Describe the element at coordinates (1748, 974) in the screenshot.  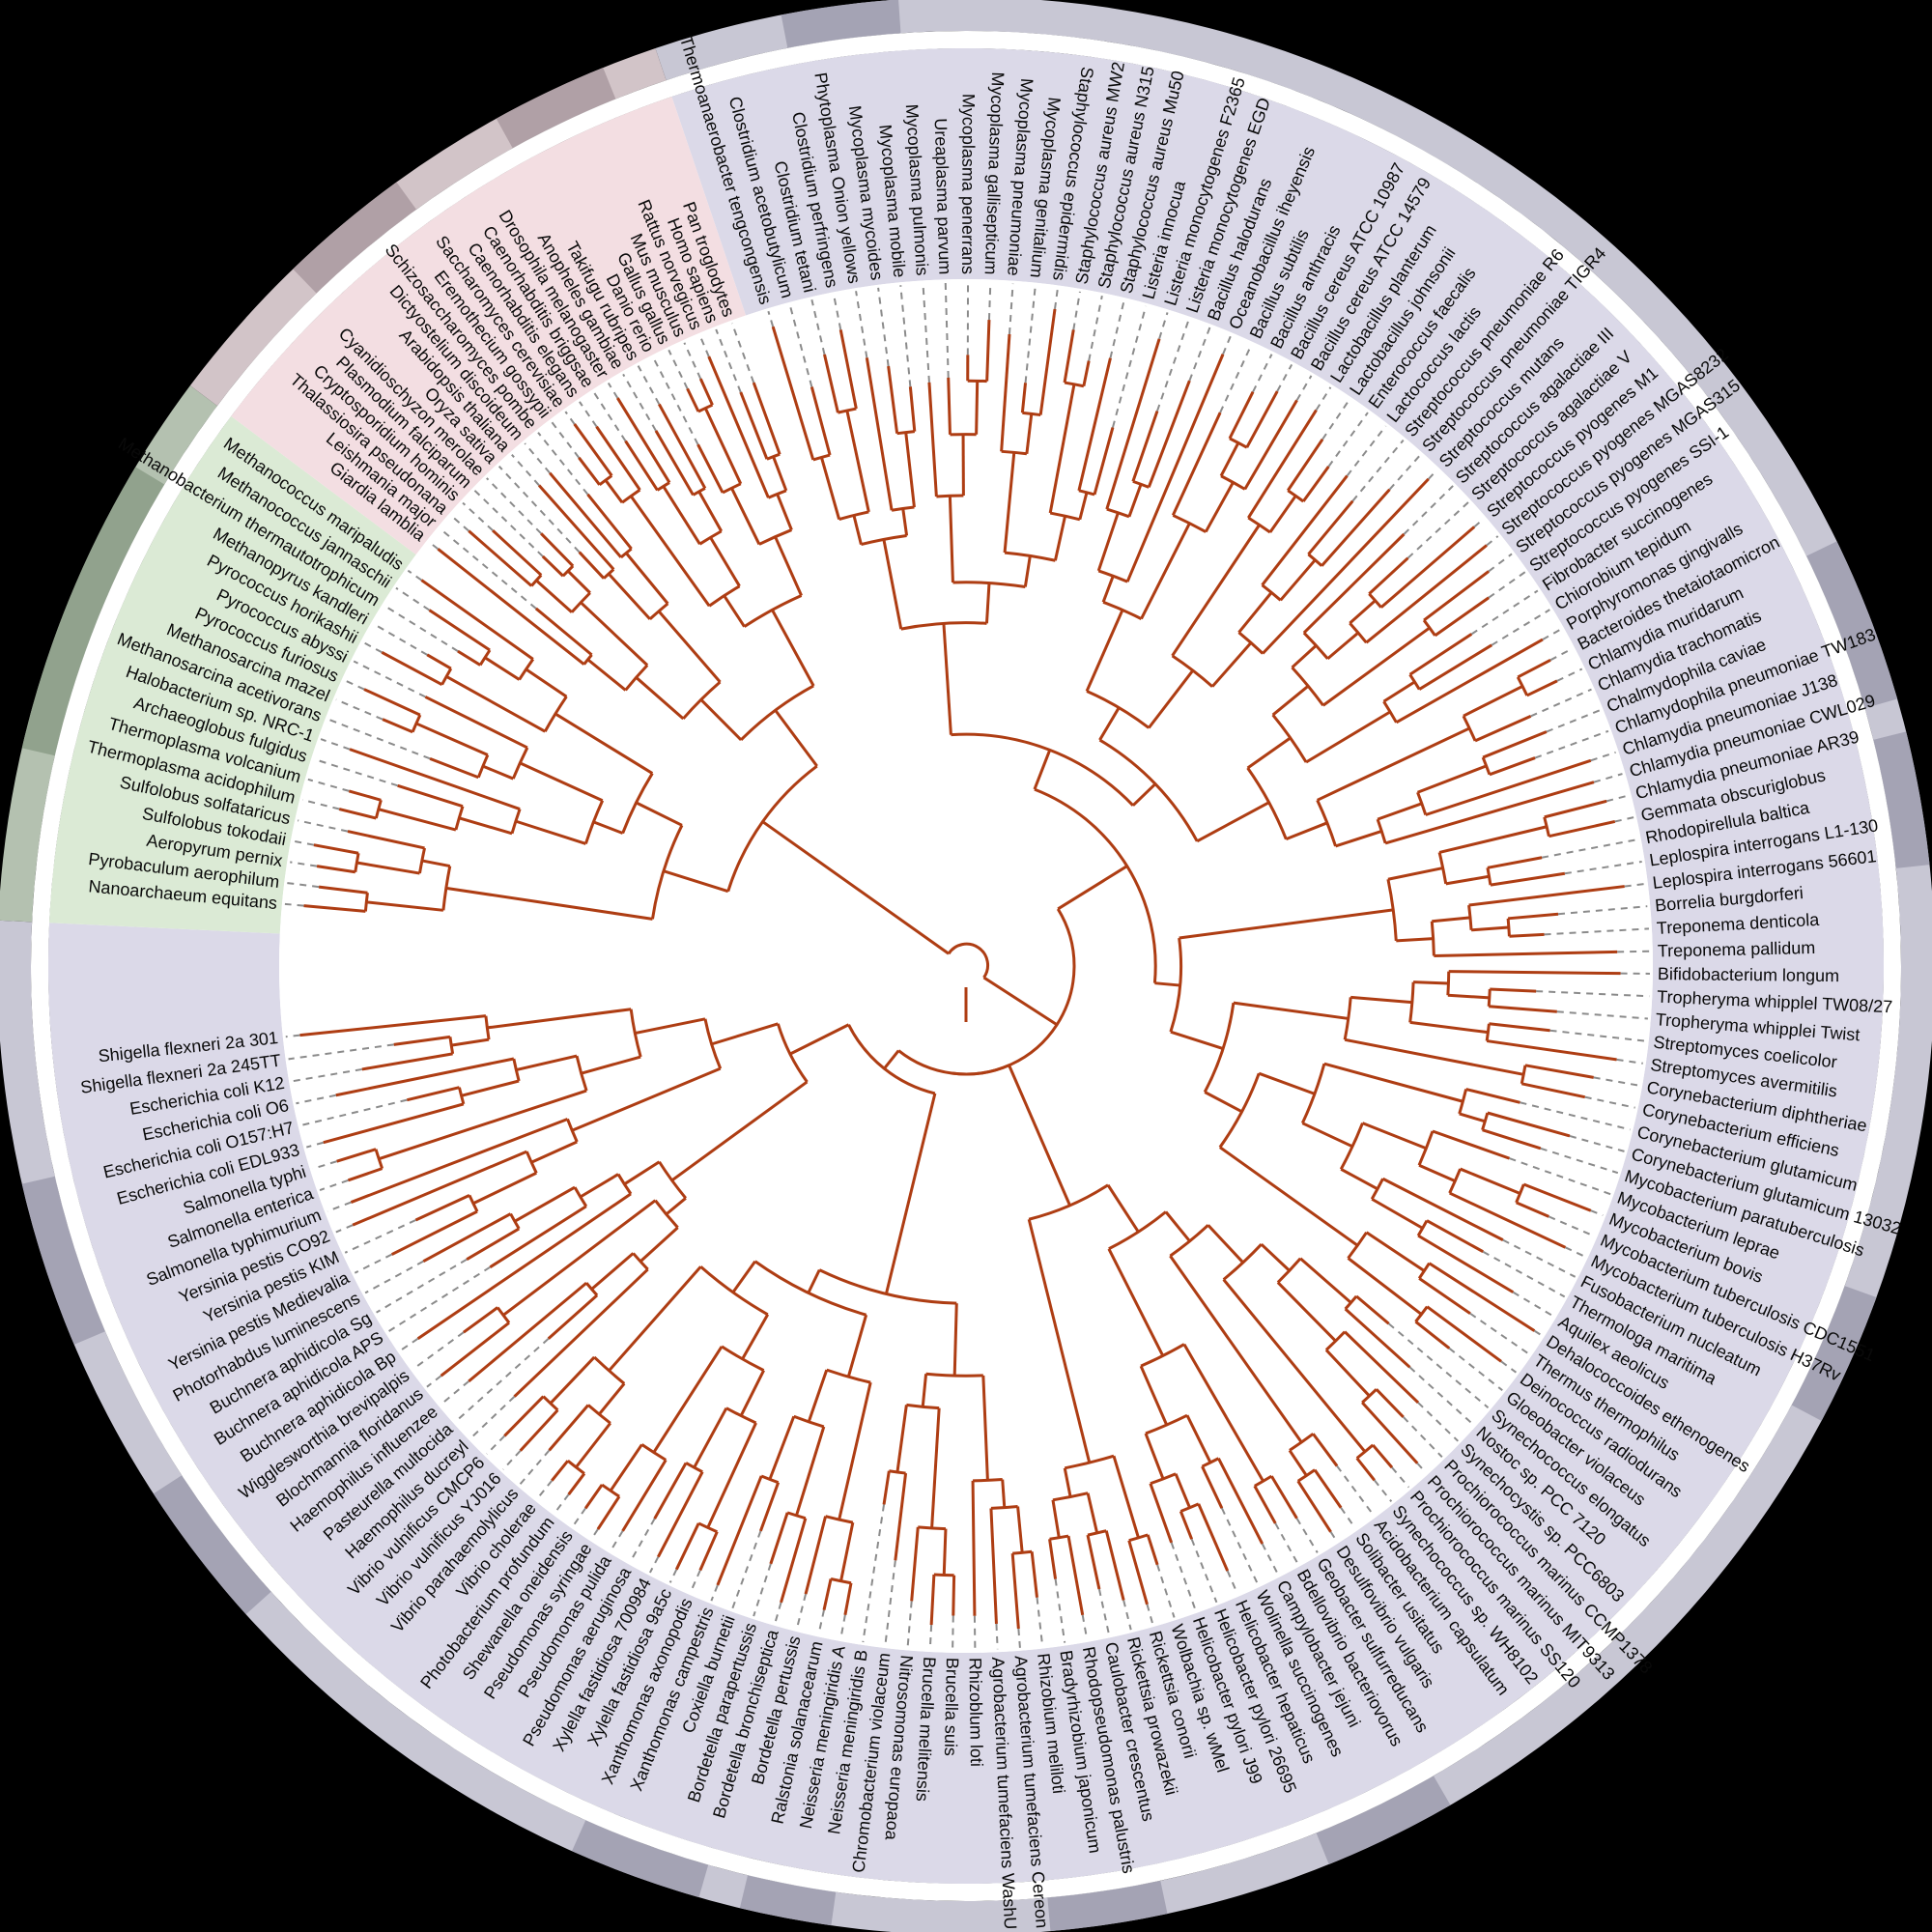
I see `leaf-label: Bifidobacterium longum` at that location.